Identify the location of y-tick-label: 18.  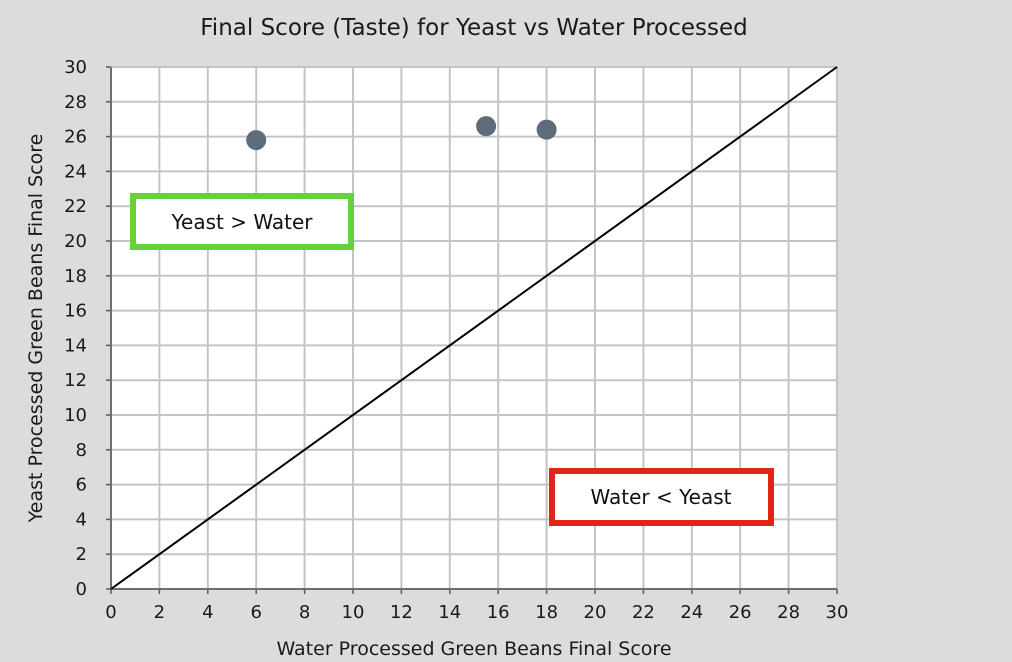
(75, 276).